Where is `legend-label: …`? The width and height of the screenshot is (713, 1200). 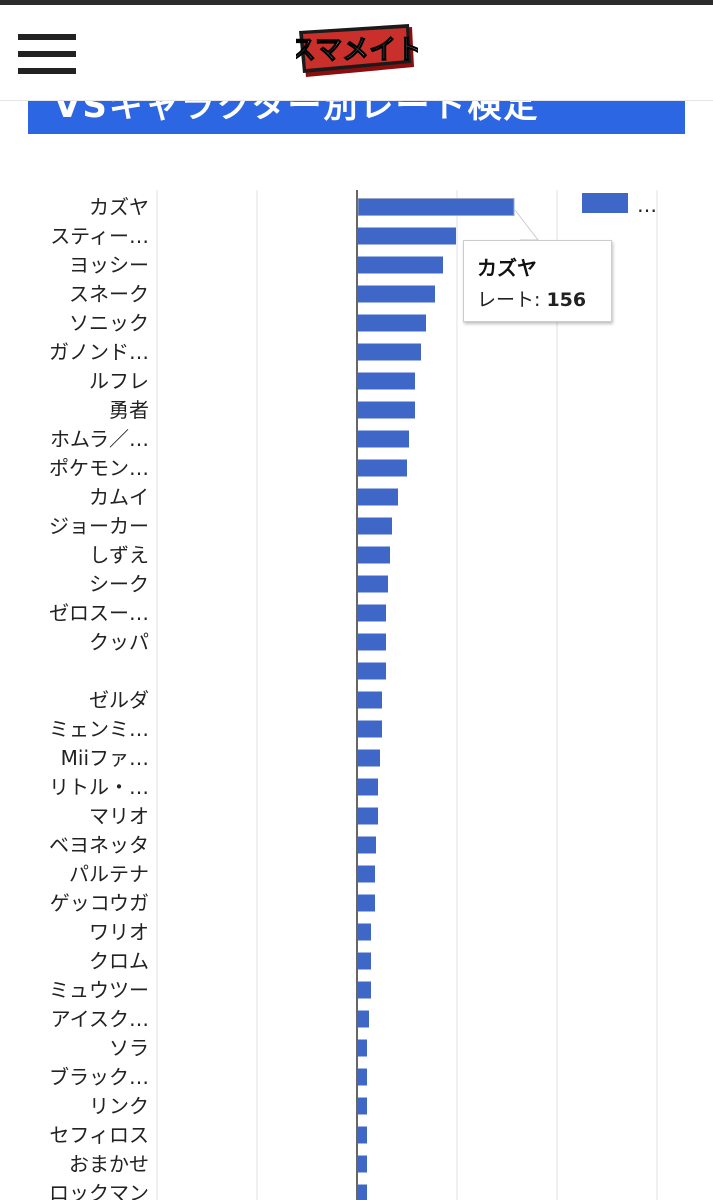 legend-label: … is located at coordinates (647, 205).